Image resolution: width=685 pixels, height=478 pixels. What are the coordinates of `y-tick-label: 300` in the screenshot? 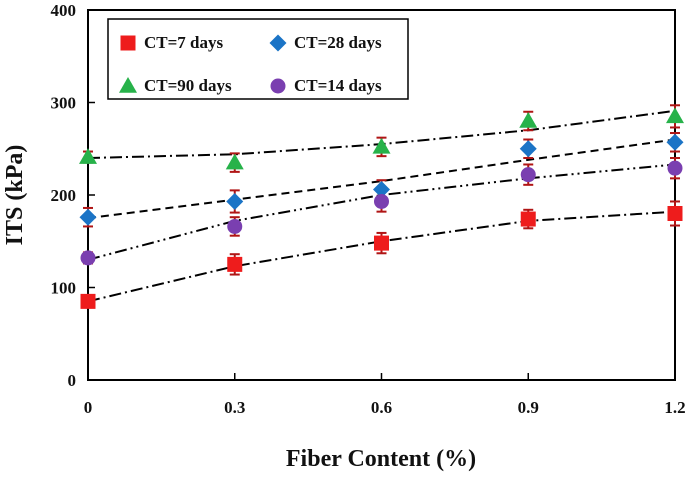 It's located at (64, 103).